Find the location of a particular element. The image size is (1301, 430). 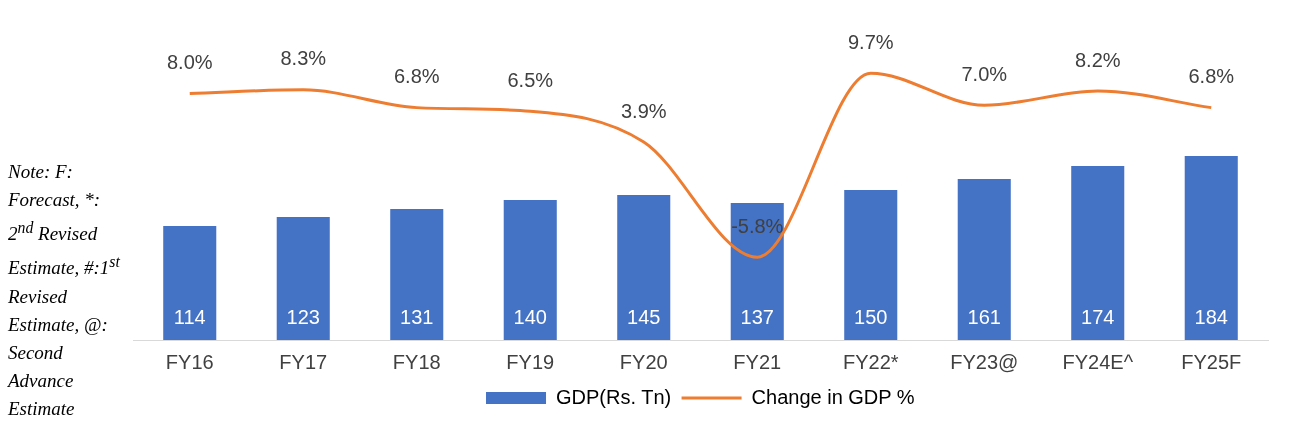

x-tick-label: FY19 is located at coordinates (530, 361).